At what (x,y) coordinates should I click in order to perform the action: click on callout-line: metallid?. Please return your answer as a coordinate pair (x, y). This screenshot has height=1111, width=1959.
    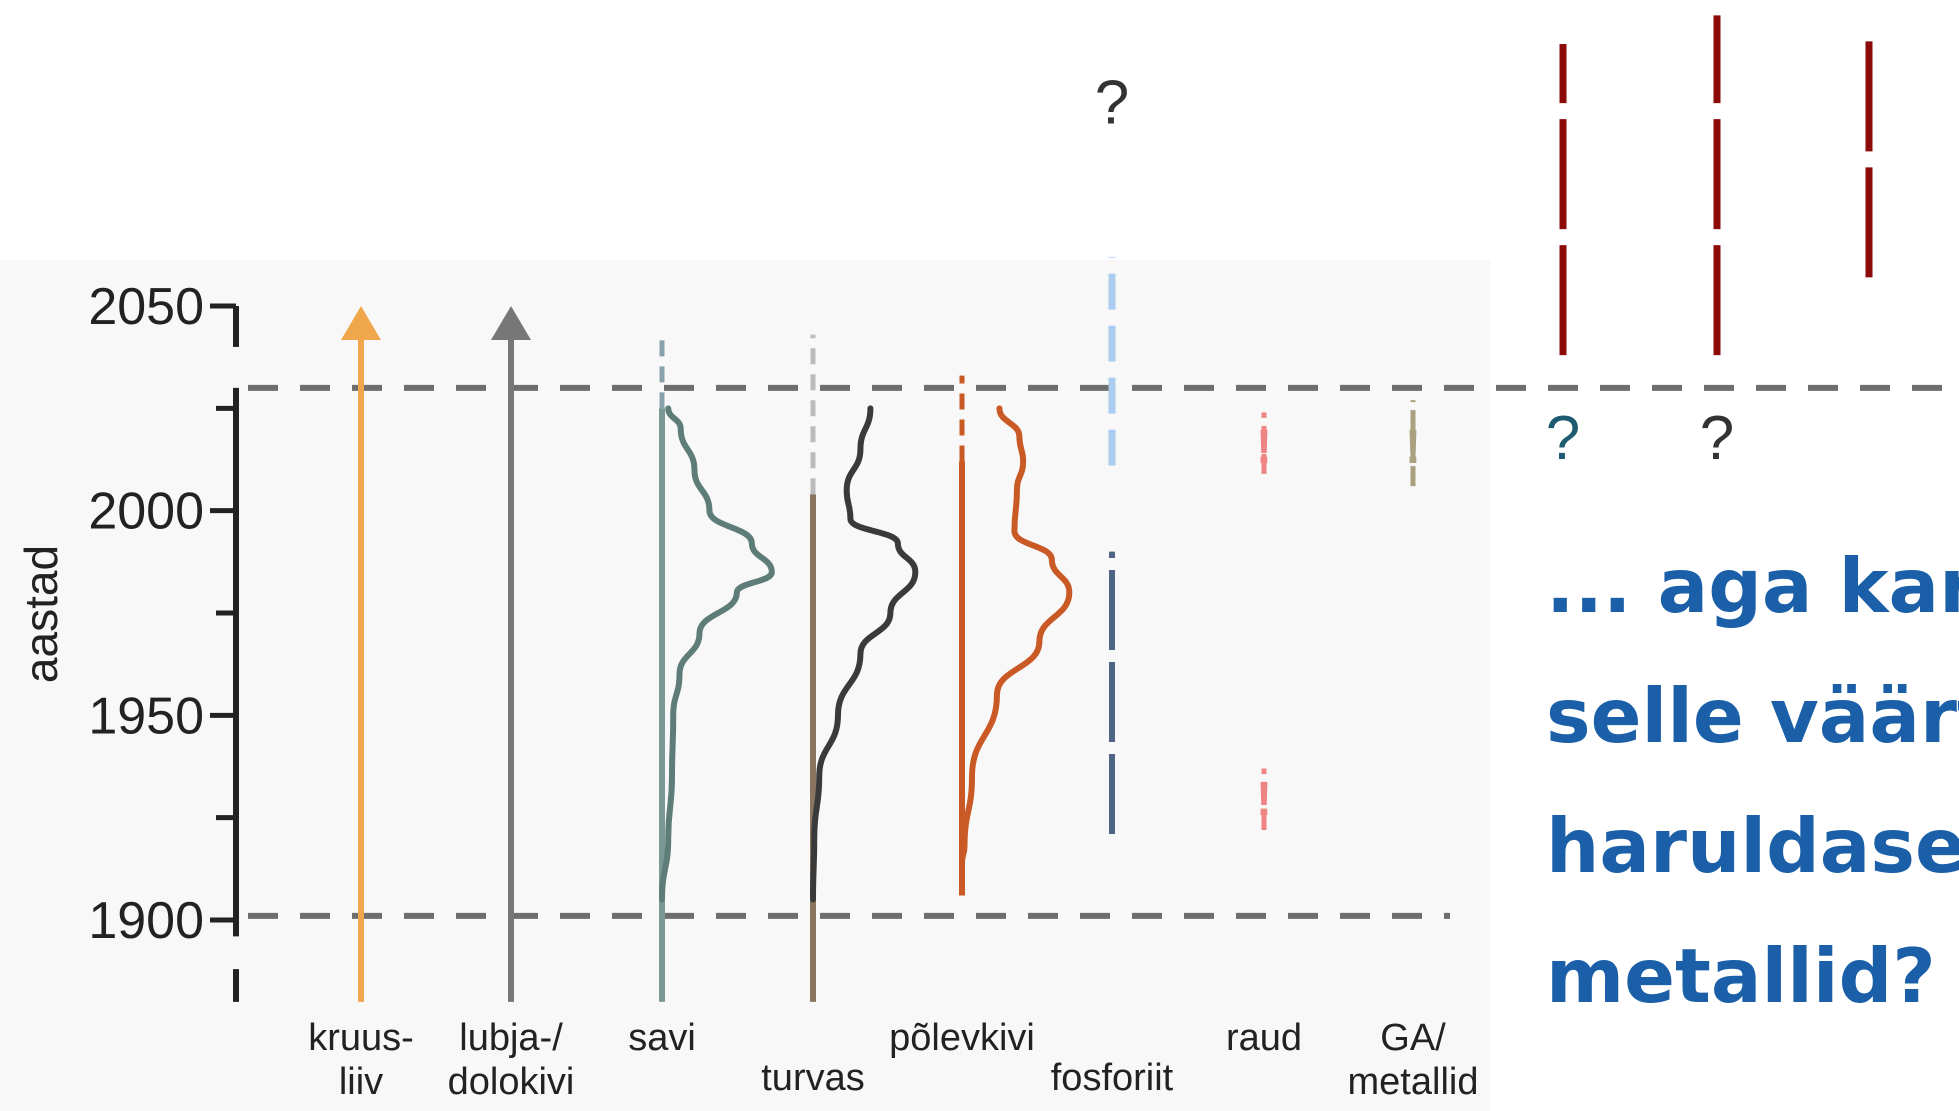
    Looking at the image, I should click on (1741, 976).